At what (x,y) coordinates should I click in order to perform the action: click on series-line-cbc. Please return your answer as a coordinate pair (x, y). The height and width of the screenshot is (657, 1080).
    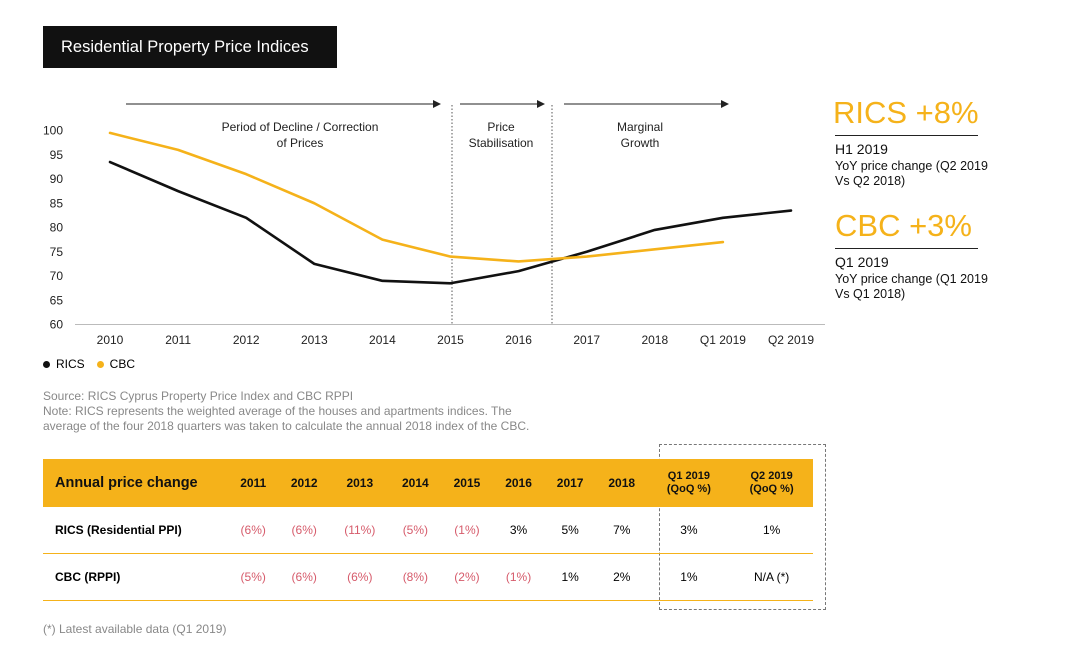
    Looking at the image, I should click on (416, 197).